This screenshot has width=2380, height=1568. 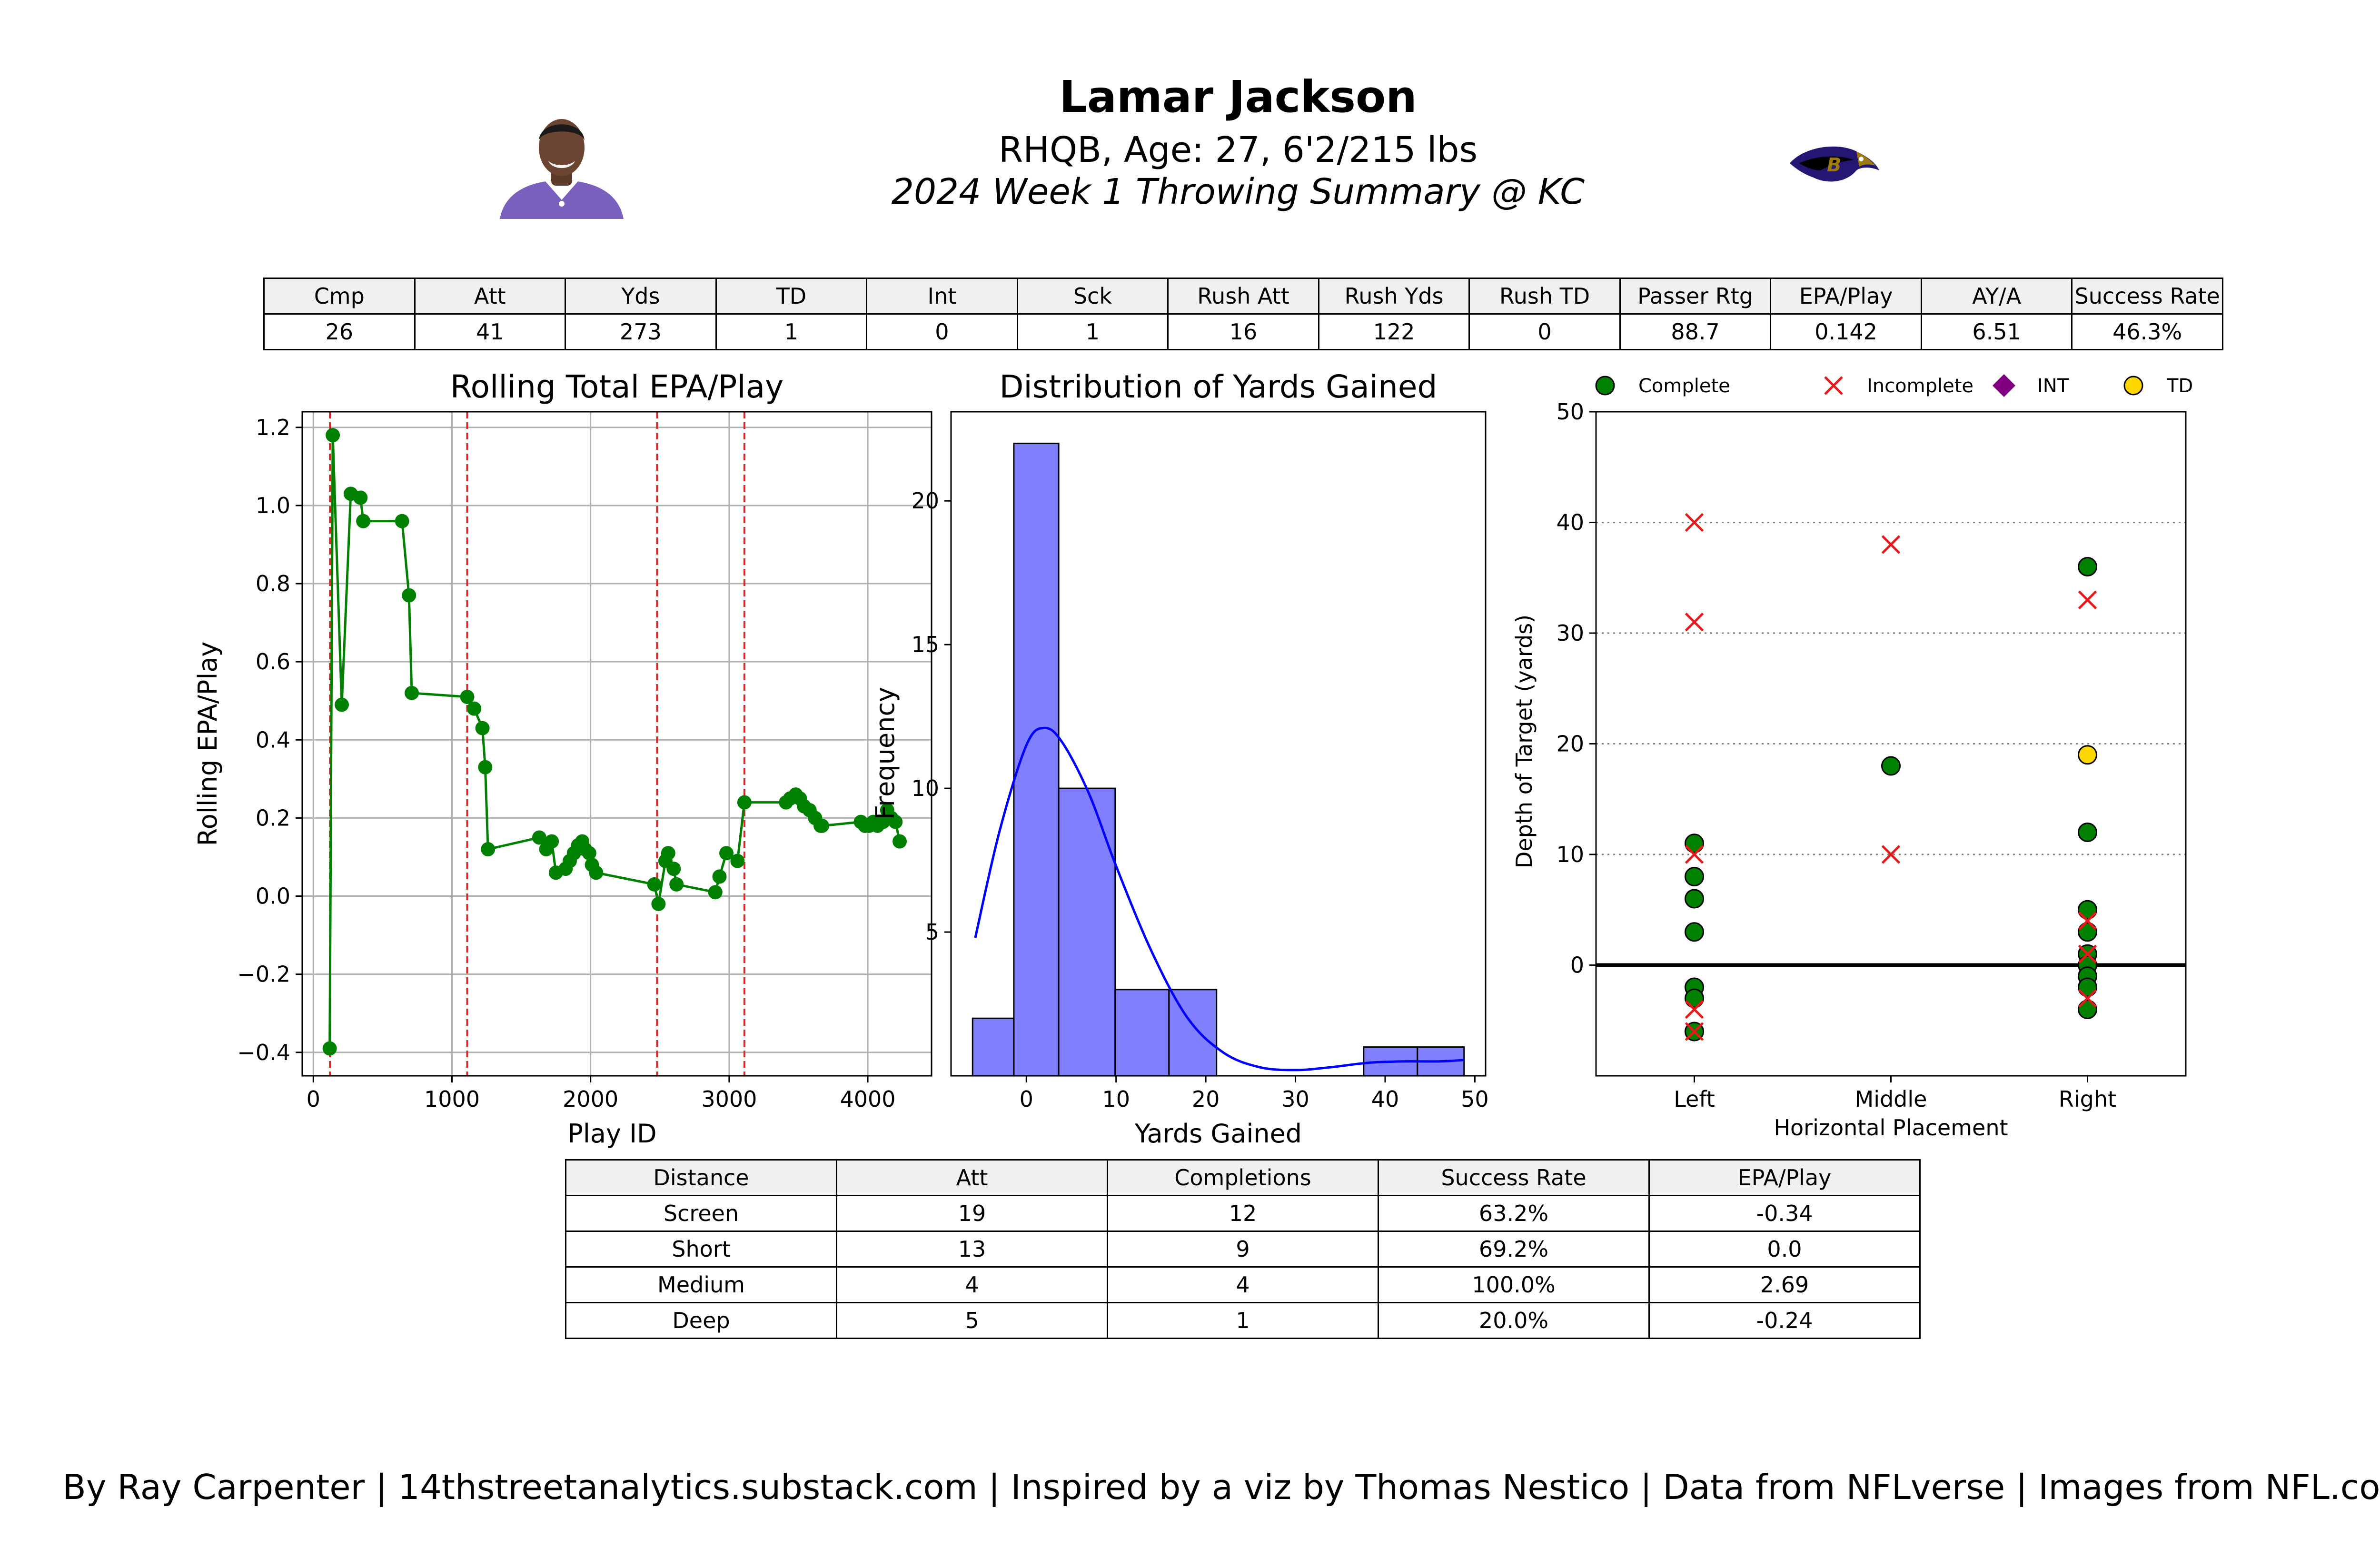 What do you see at coordinates (1475, 1099) in the screenshot?
I see `x-tick-label: 50` at bounding box center [1475, 1099].